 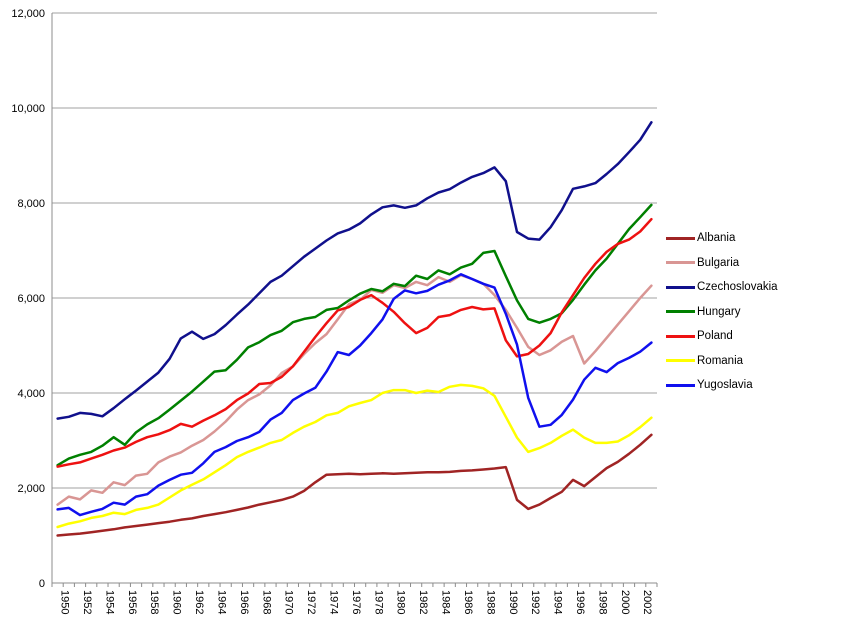 What do you see at coordinates (28, 14) in the screenshot?
I see `y-axis-tick-label: 12,000` at bounding box center [28, 14].